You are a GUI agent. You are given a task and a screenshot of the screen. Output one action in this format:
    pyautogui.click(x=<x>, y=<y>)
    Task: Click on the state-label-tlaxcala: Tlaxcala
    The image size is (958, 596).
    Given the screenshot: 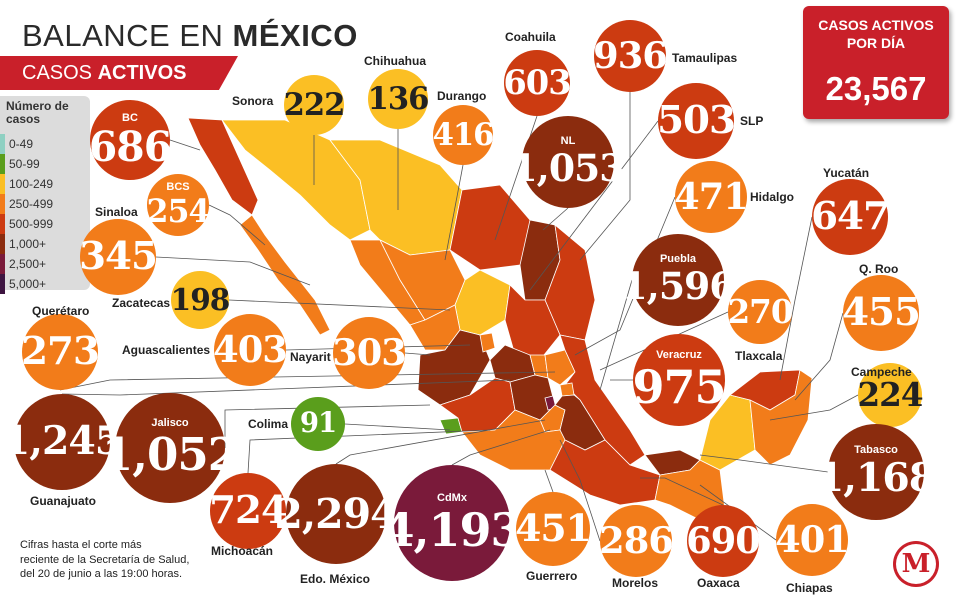 What is the action you would take?
    pyautogui.click(x=759, y=356)
    